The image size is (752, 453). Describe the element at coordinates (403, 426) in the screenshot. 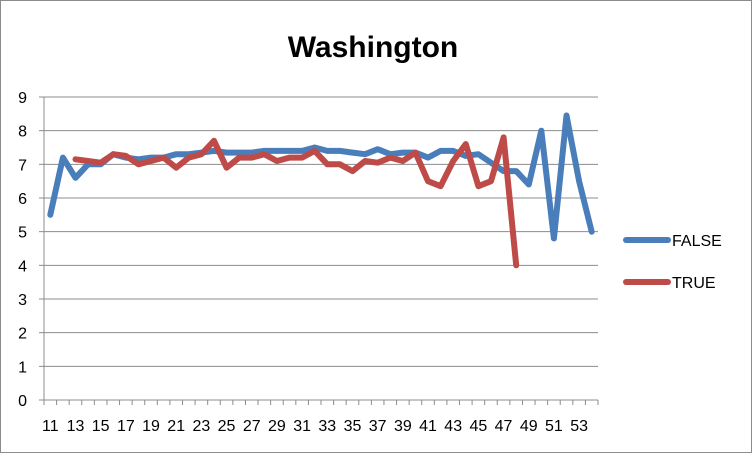

I see `x-tick-label: 39` at that location.